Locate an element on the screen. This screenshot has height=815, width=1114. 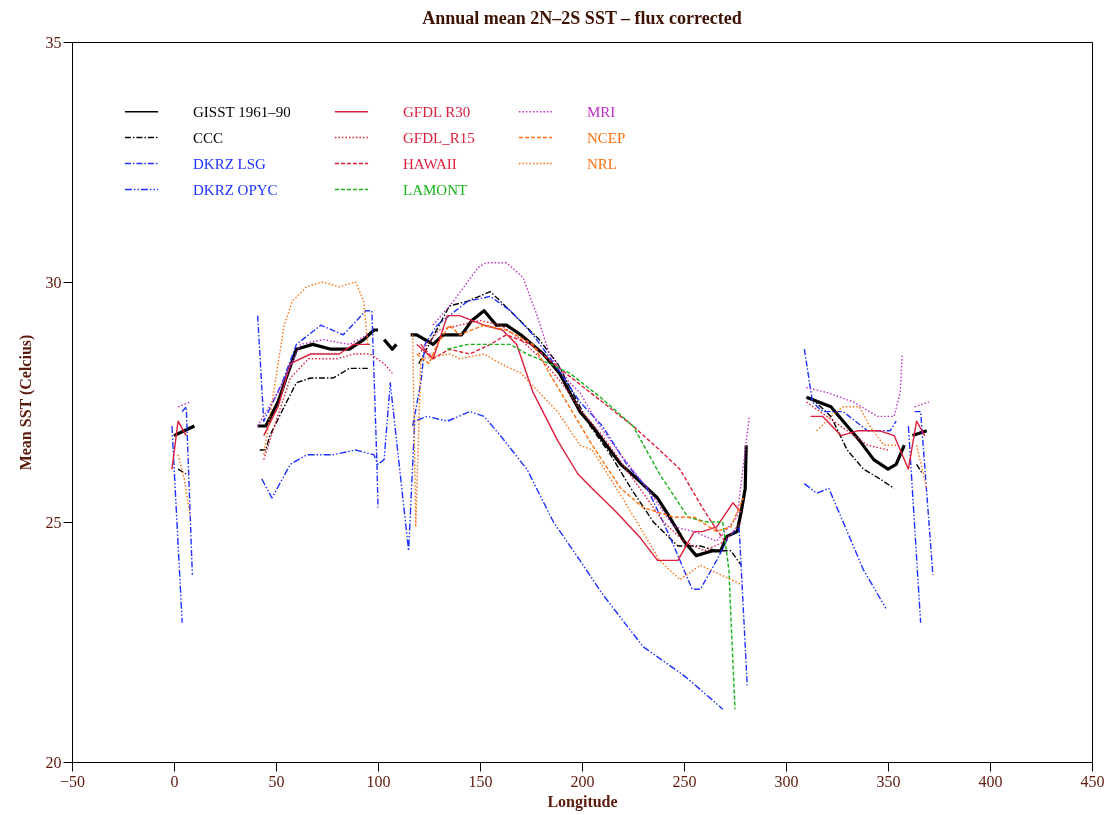
x-tick-label: 300 is located at coordinates (786, 781).